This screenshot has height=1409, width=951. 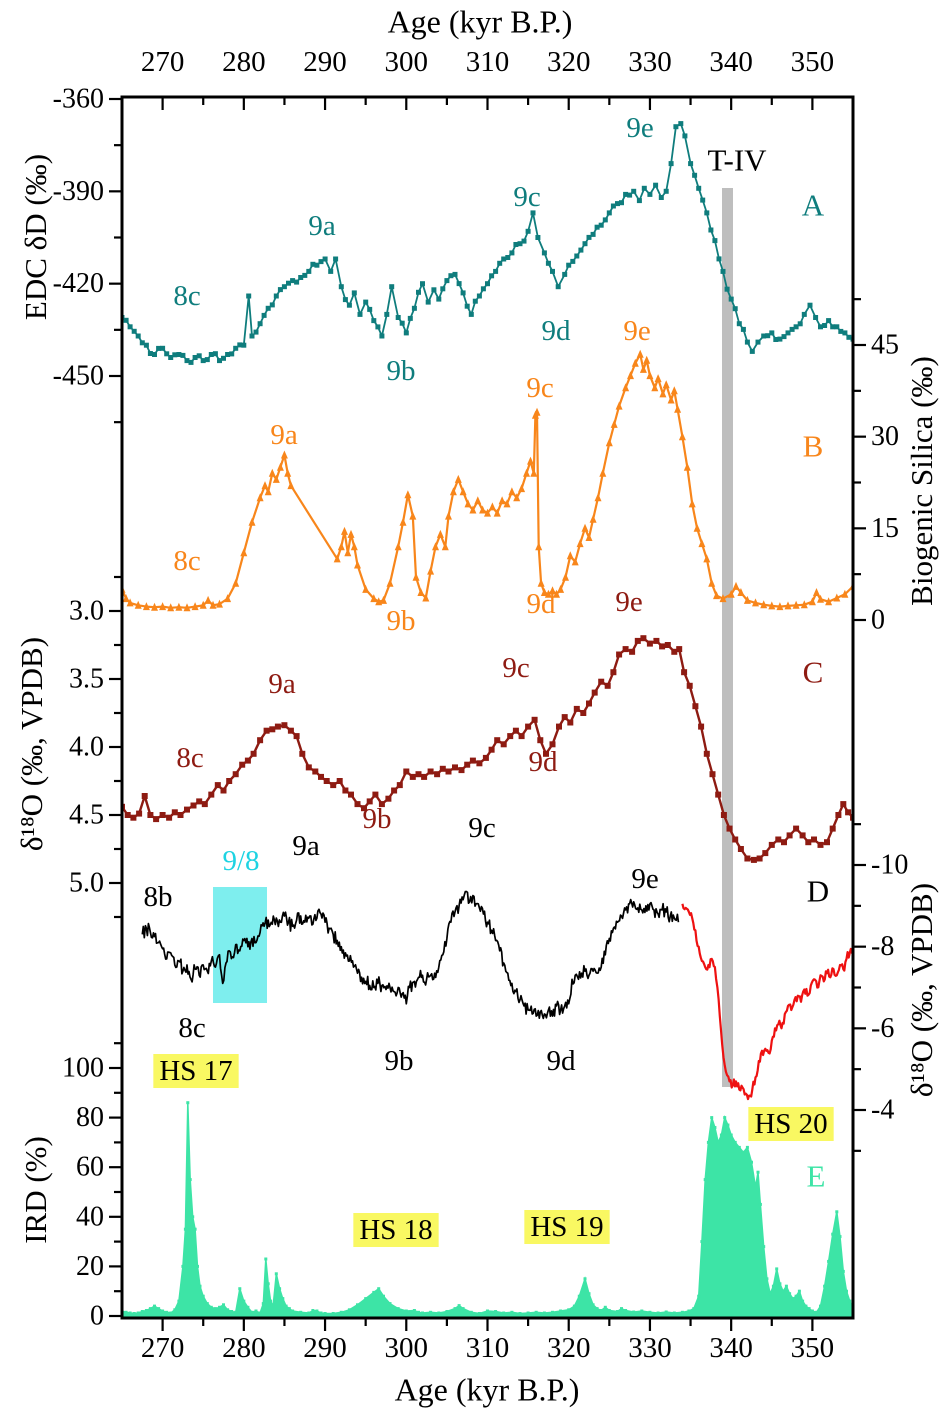 I want to click on x-tick-label-top: 270, so click(x=163, y=62).